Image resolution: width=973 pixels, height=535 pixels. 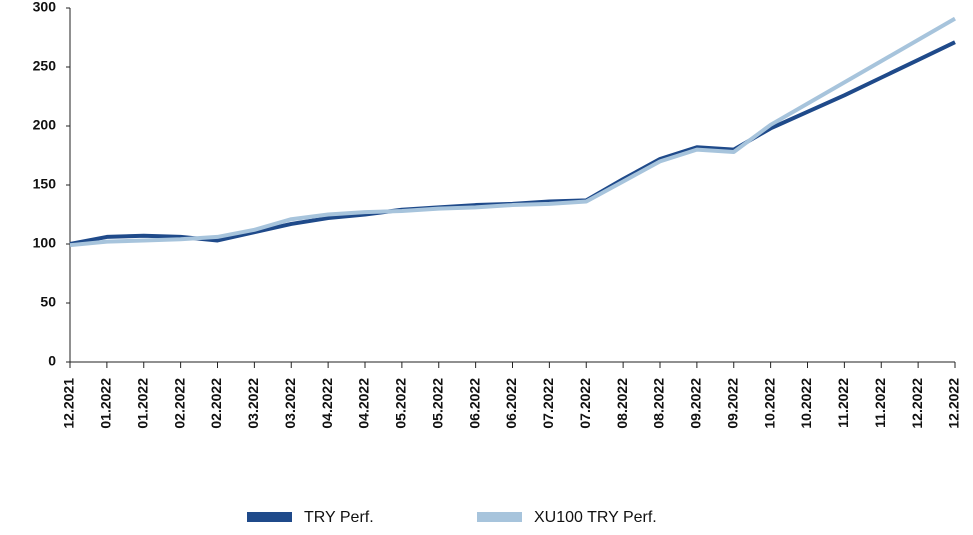 What do you see at coordinates (52, 361) in the screenshot?
I see `y-tick-label: 0` at bounding box center [52, 361].